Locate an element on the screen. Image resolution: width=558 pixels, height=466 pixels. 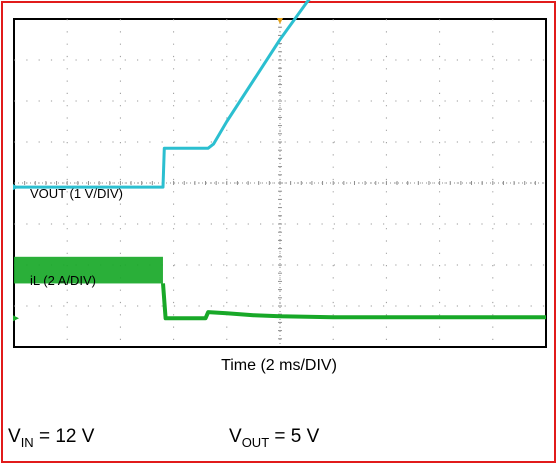
vin-symbol: V is located at coordinates (14, 436).